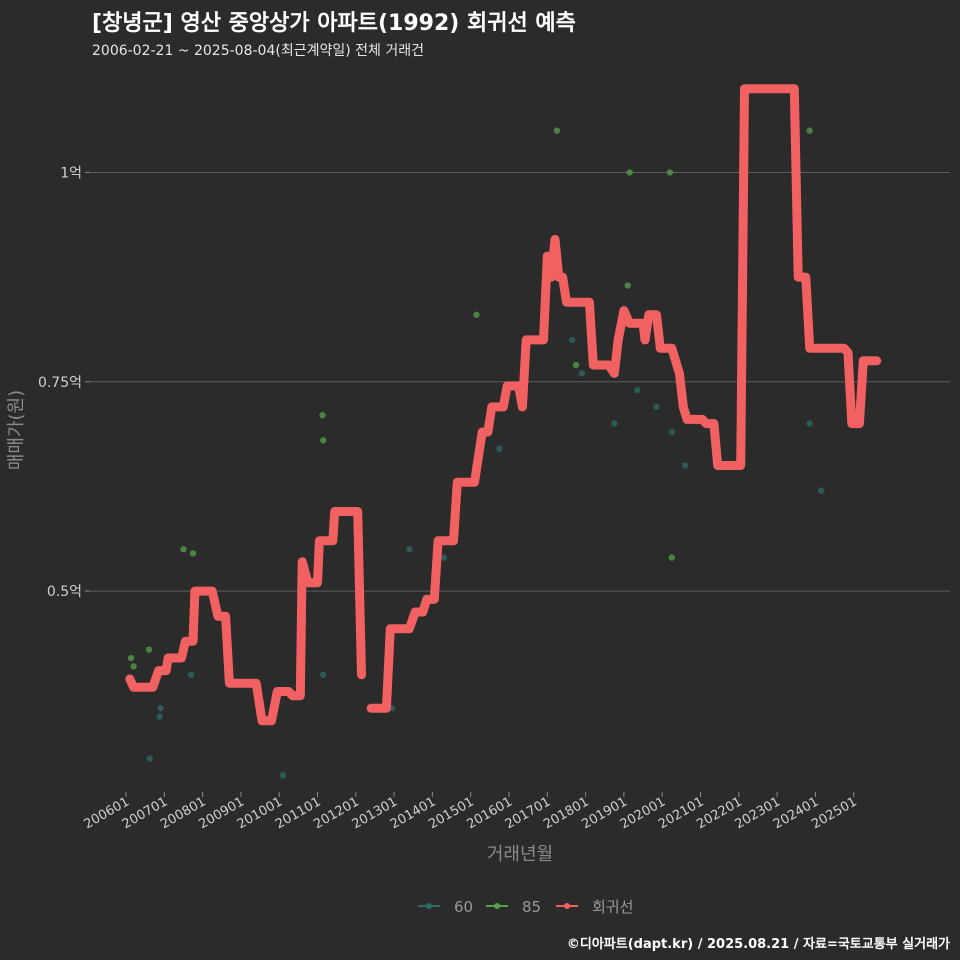 The width and height of the screenshot is (960, 960). I want to click on chart-subtitle: 2006-02-21 ~ 2025-08-04(최근계약일) 전체 거래건, so click(258, 51).